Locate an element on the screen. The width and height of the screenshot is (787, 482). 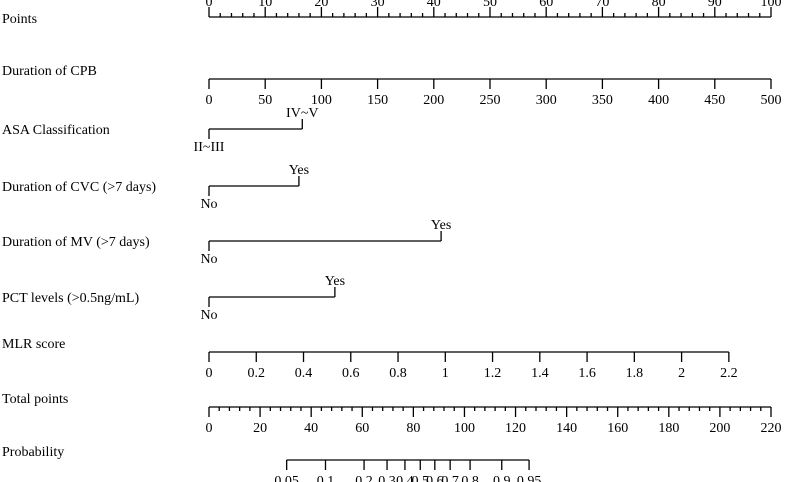
tick-label-points: 30 is located at coordinates (378, 5).